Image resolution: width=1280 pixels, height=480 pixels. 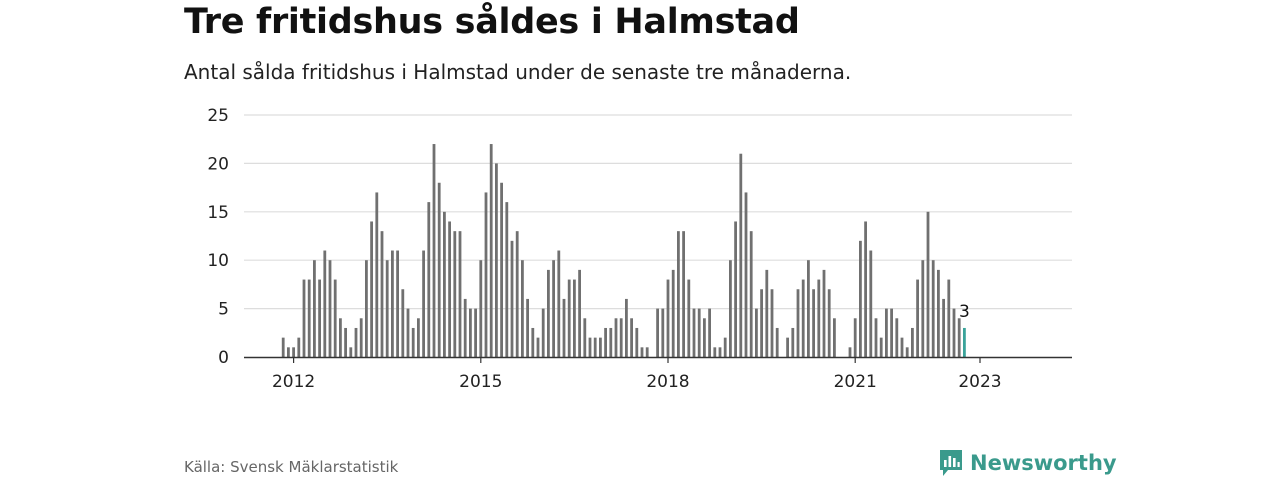 What do you see at coordinates (291, 467) in the screenshot?
I see `source-note: Källa: Svensk Mäklarstatistik` at bounding box center [291, 467].